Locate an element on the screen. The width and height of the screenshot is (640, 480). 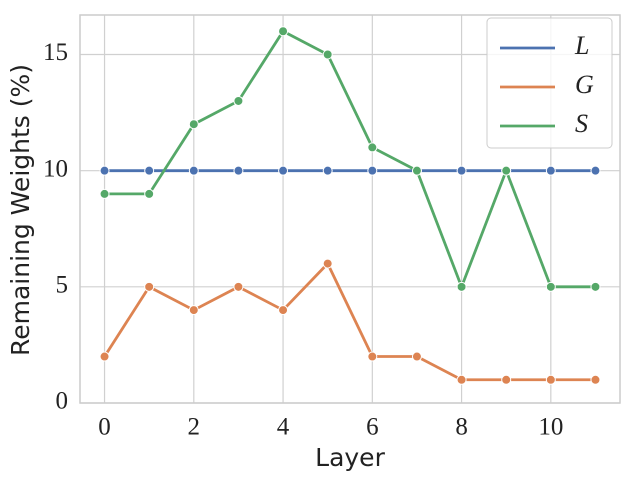
legend-label: G is located at coordinates (584, 84).